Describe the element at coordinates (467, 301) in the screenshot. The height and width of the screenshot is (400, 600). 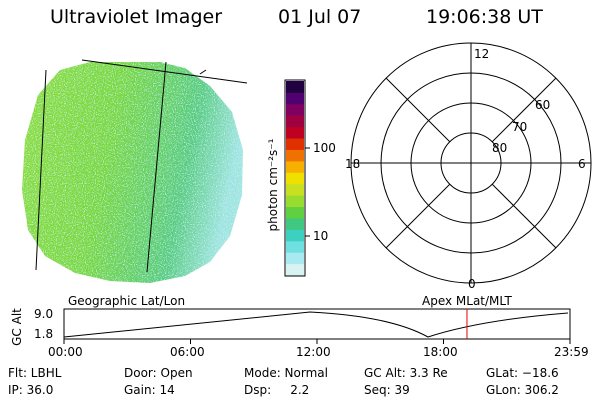
I see `apex-label: Apex MLat/MLT` at that location.